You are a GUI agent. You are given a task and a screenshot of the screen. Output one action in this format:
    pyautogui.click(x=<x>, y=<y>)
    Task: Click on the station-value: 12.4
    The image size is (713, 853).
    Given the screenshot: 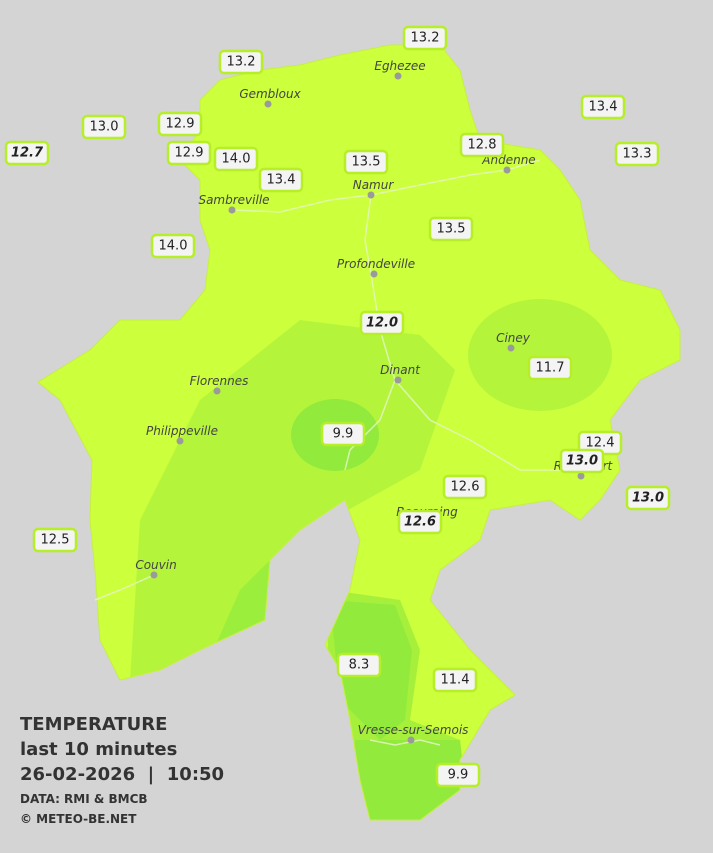 What is the action you would take?
    pyautogui.click(x=600, y=443)
    